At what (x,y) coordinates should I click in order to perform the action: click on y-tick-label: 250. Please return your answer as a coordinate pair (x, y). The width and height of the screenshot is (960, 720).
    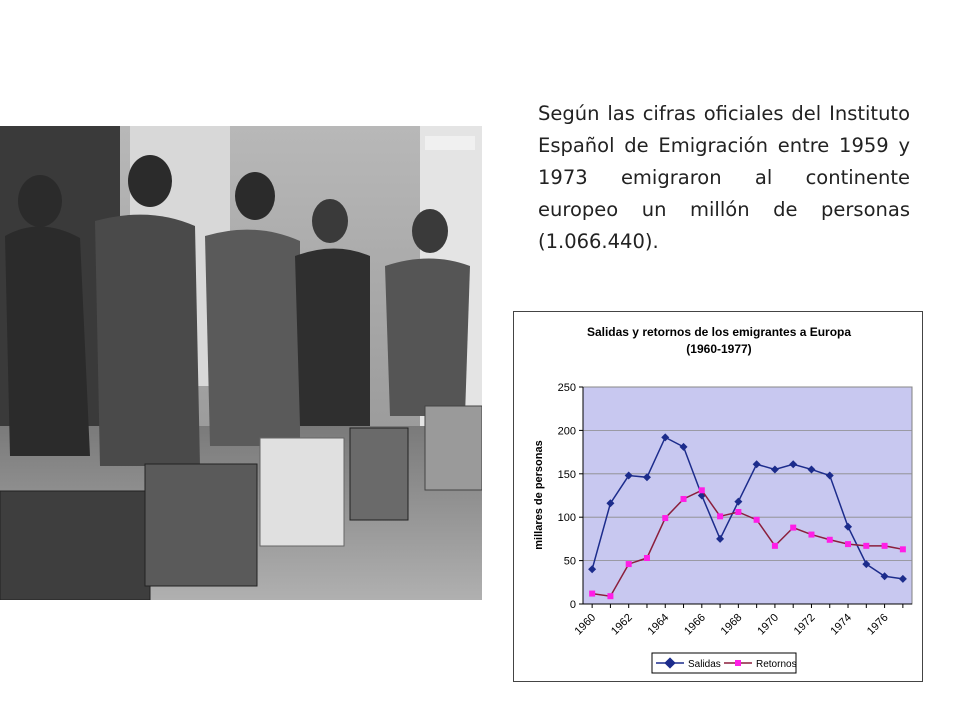
    Looking at the image, I should click on (567, 388).